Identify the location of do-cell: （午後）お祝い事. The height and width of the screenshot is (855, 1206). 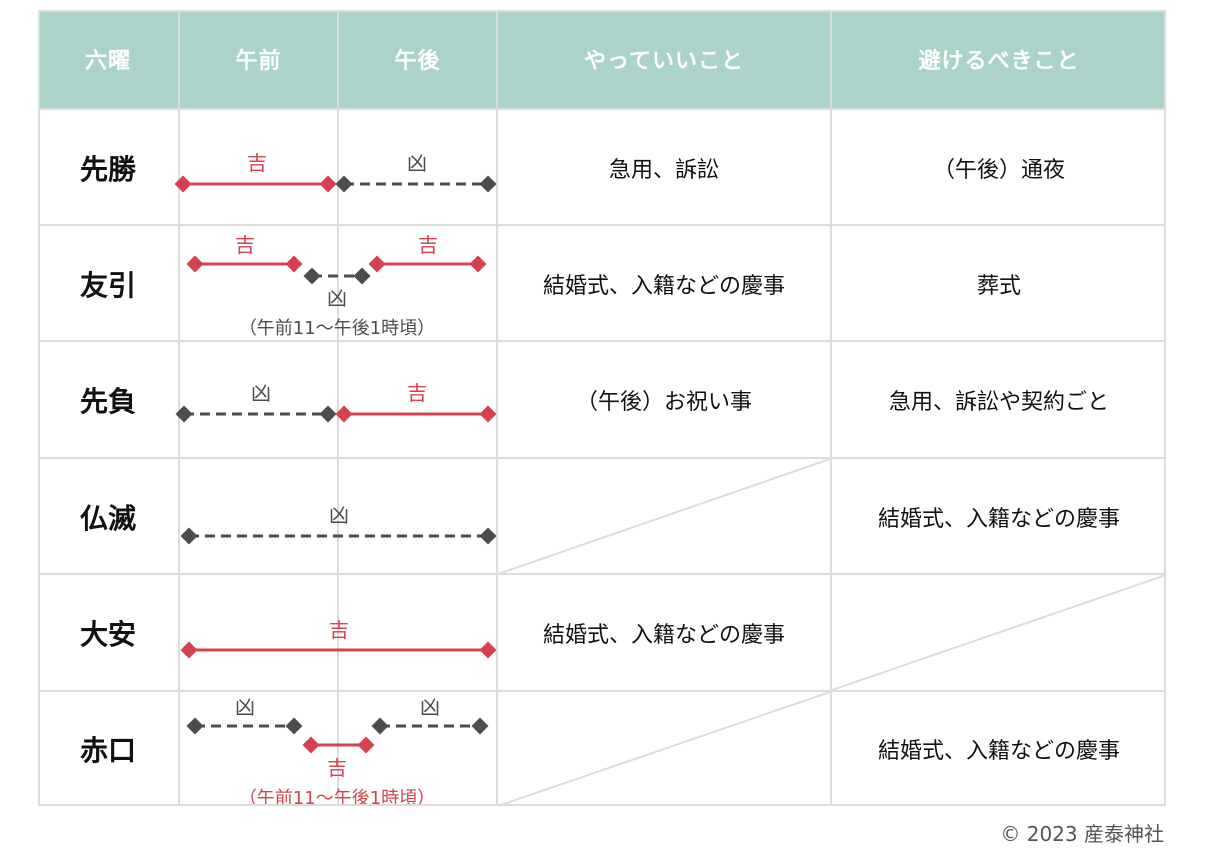
(665, 399).